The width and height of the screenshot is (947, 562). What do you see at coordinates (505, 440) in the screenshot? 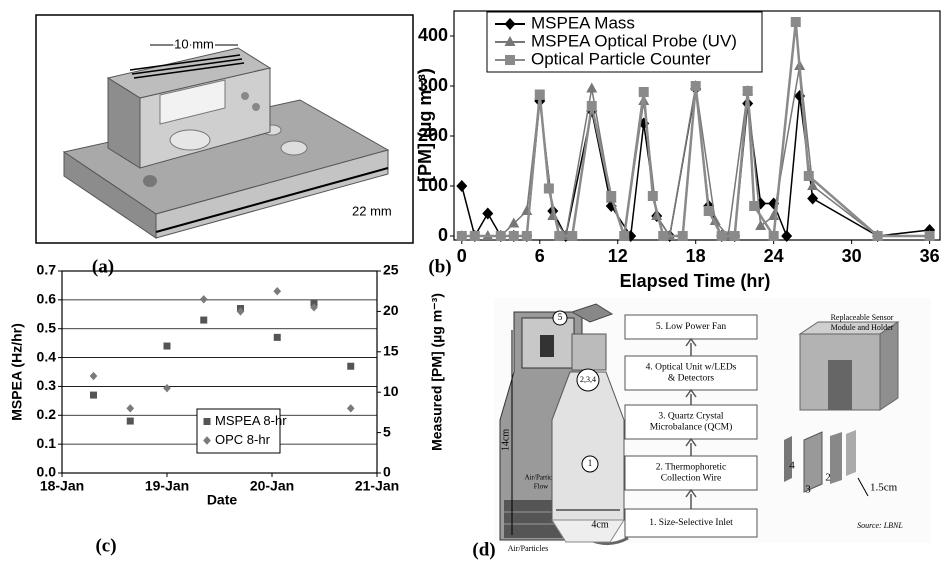
I see `dimension-label: 14cm` at bounding box center [505, 440].